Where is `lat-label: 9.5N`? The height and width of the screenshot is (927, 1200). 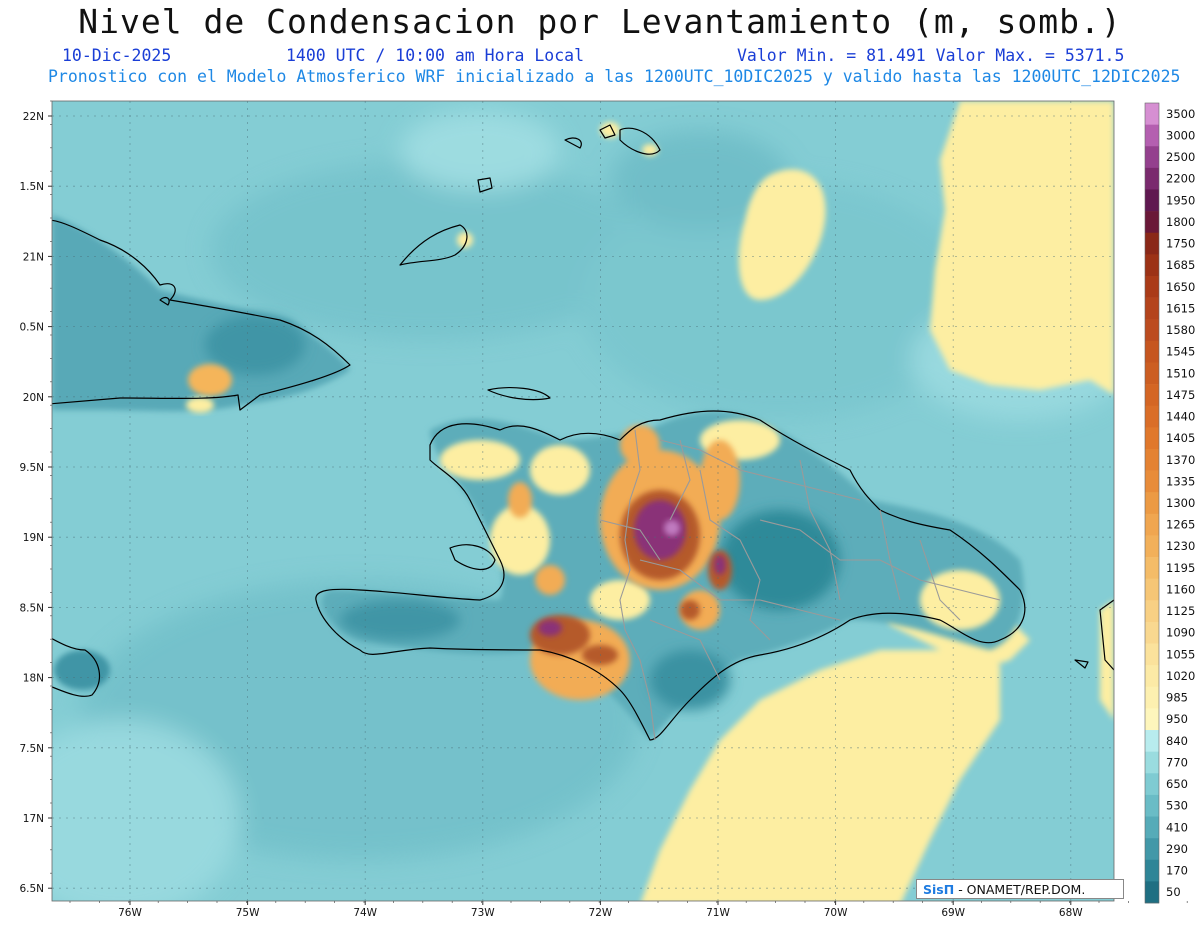 lat-label: 9.5N is located at coordinates (31, 468).